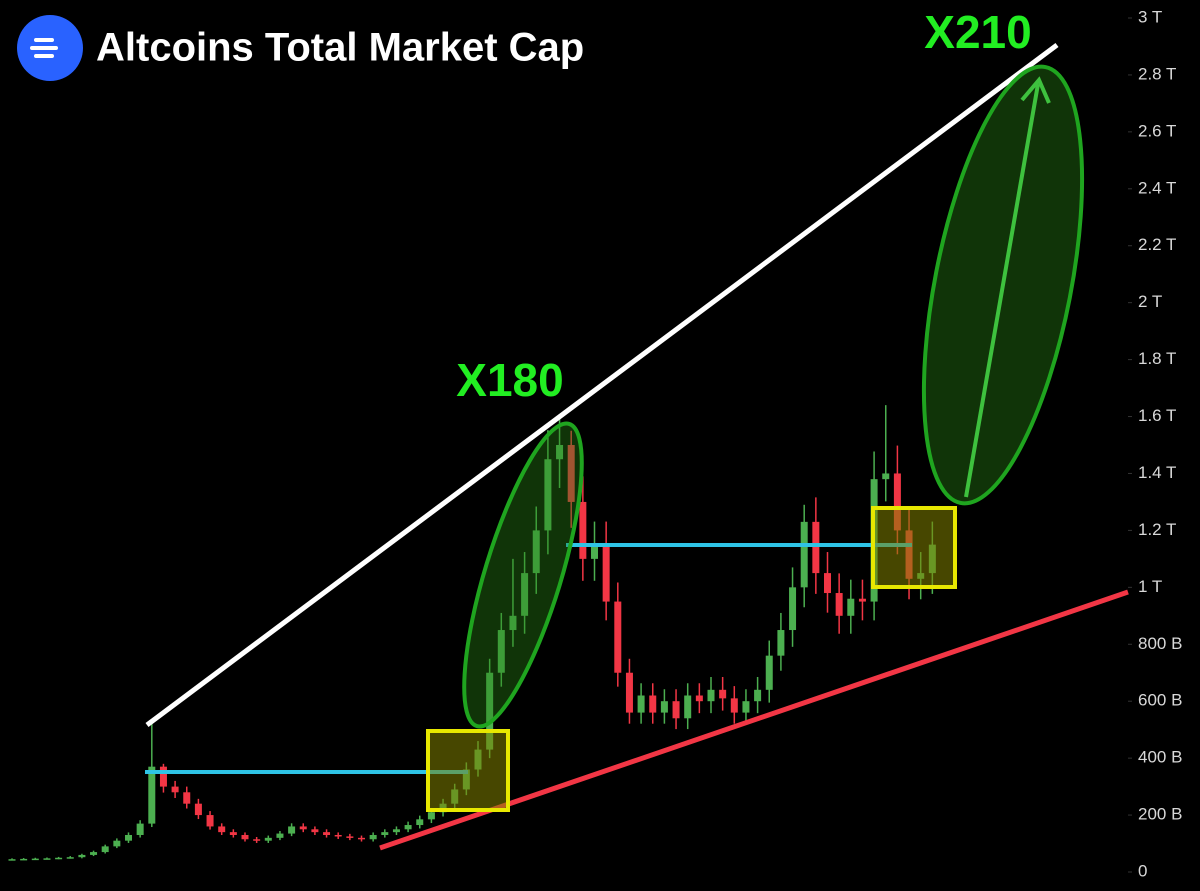  What do you see at coordinates (1160, 643) in the screenshot?
I see `y-tick-label: 800 B` at bounding box center [1160, 643].